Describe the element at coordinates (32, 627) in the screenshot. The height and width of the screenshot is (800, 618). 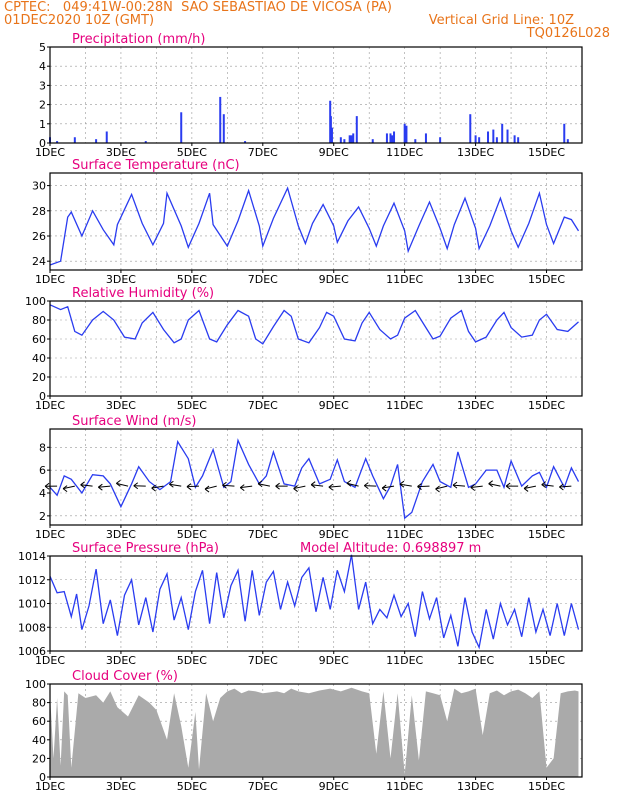
I see `y-tick-label: 1008` at that location.